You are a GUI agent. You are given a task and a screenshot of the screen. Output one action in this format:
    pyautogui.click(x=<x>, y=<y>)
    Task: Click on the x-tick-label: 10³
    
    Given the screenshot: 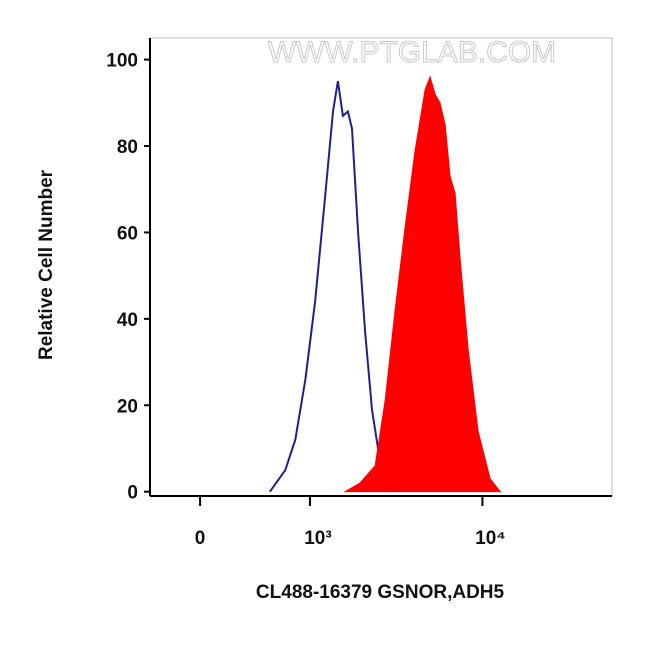 What is the action you would take?
    pyautogui.click(x=317, y=538)
    